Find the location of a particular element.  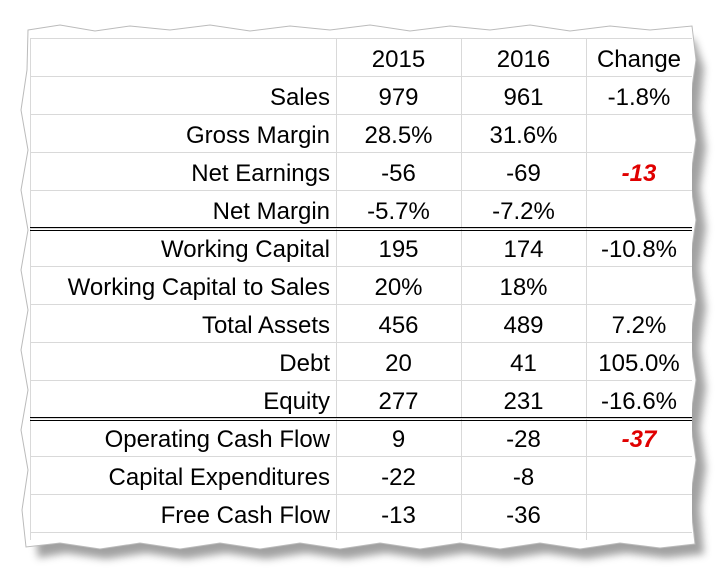

table-row: Operating Cash Flow 9 -28 -37 is located at coordinates (361, 440).